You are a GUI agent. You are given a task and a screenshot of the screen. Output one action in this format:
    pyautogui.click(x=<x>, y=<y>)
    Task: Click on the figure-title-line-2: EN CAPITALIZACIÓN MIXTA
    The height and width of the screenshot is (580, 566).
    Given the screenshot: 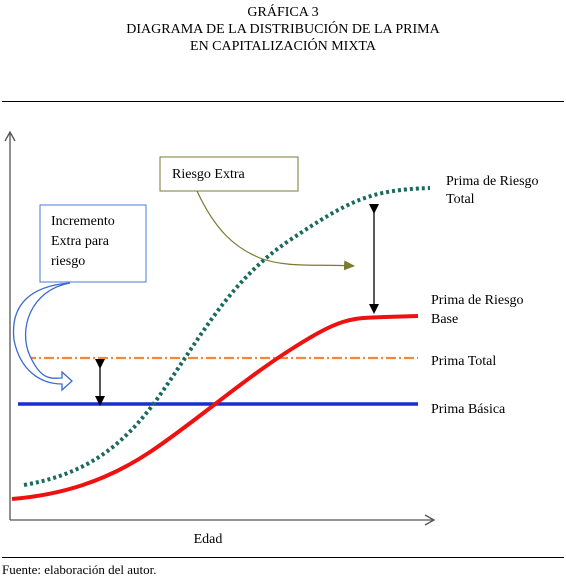 What is the action you would take?
    pyautogui.click(x=283, y=46)
    